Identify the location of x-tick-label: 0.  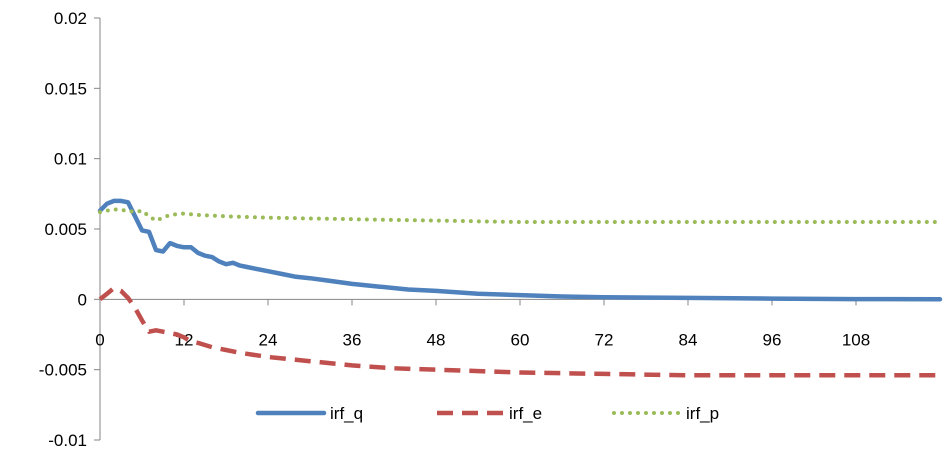
(99, 339).